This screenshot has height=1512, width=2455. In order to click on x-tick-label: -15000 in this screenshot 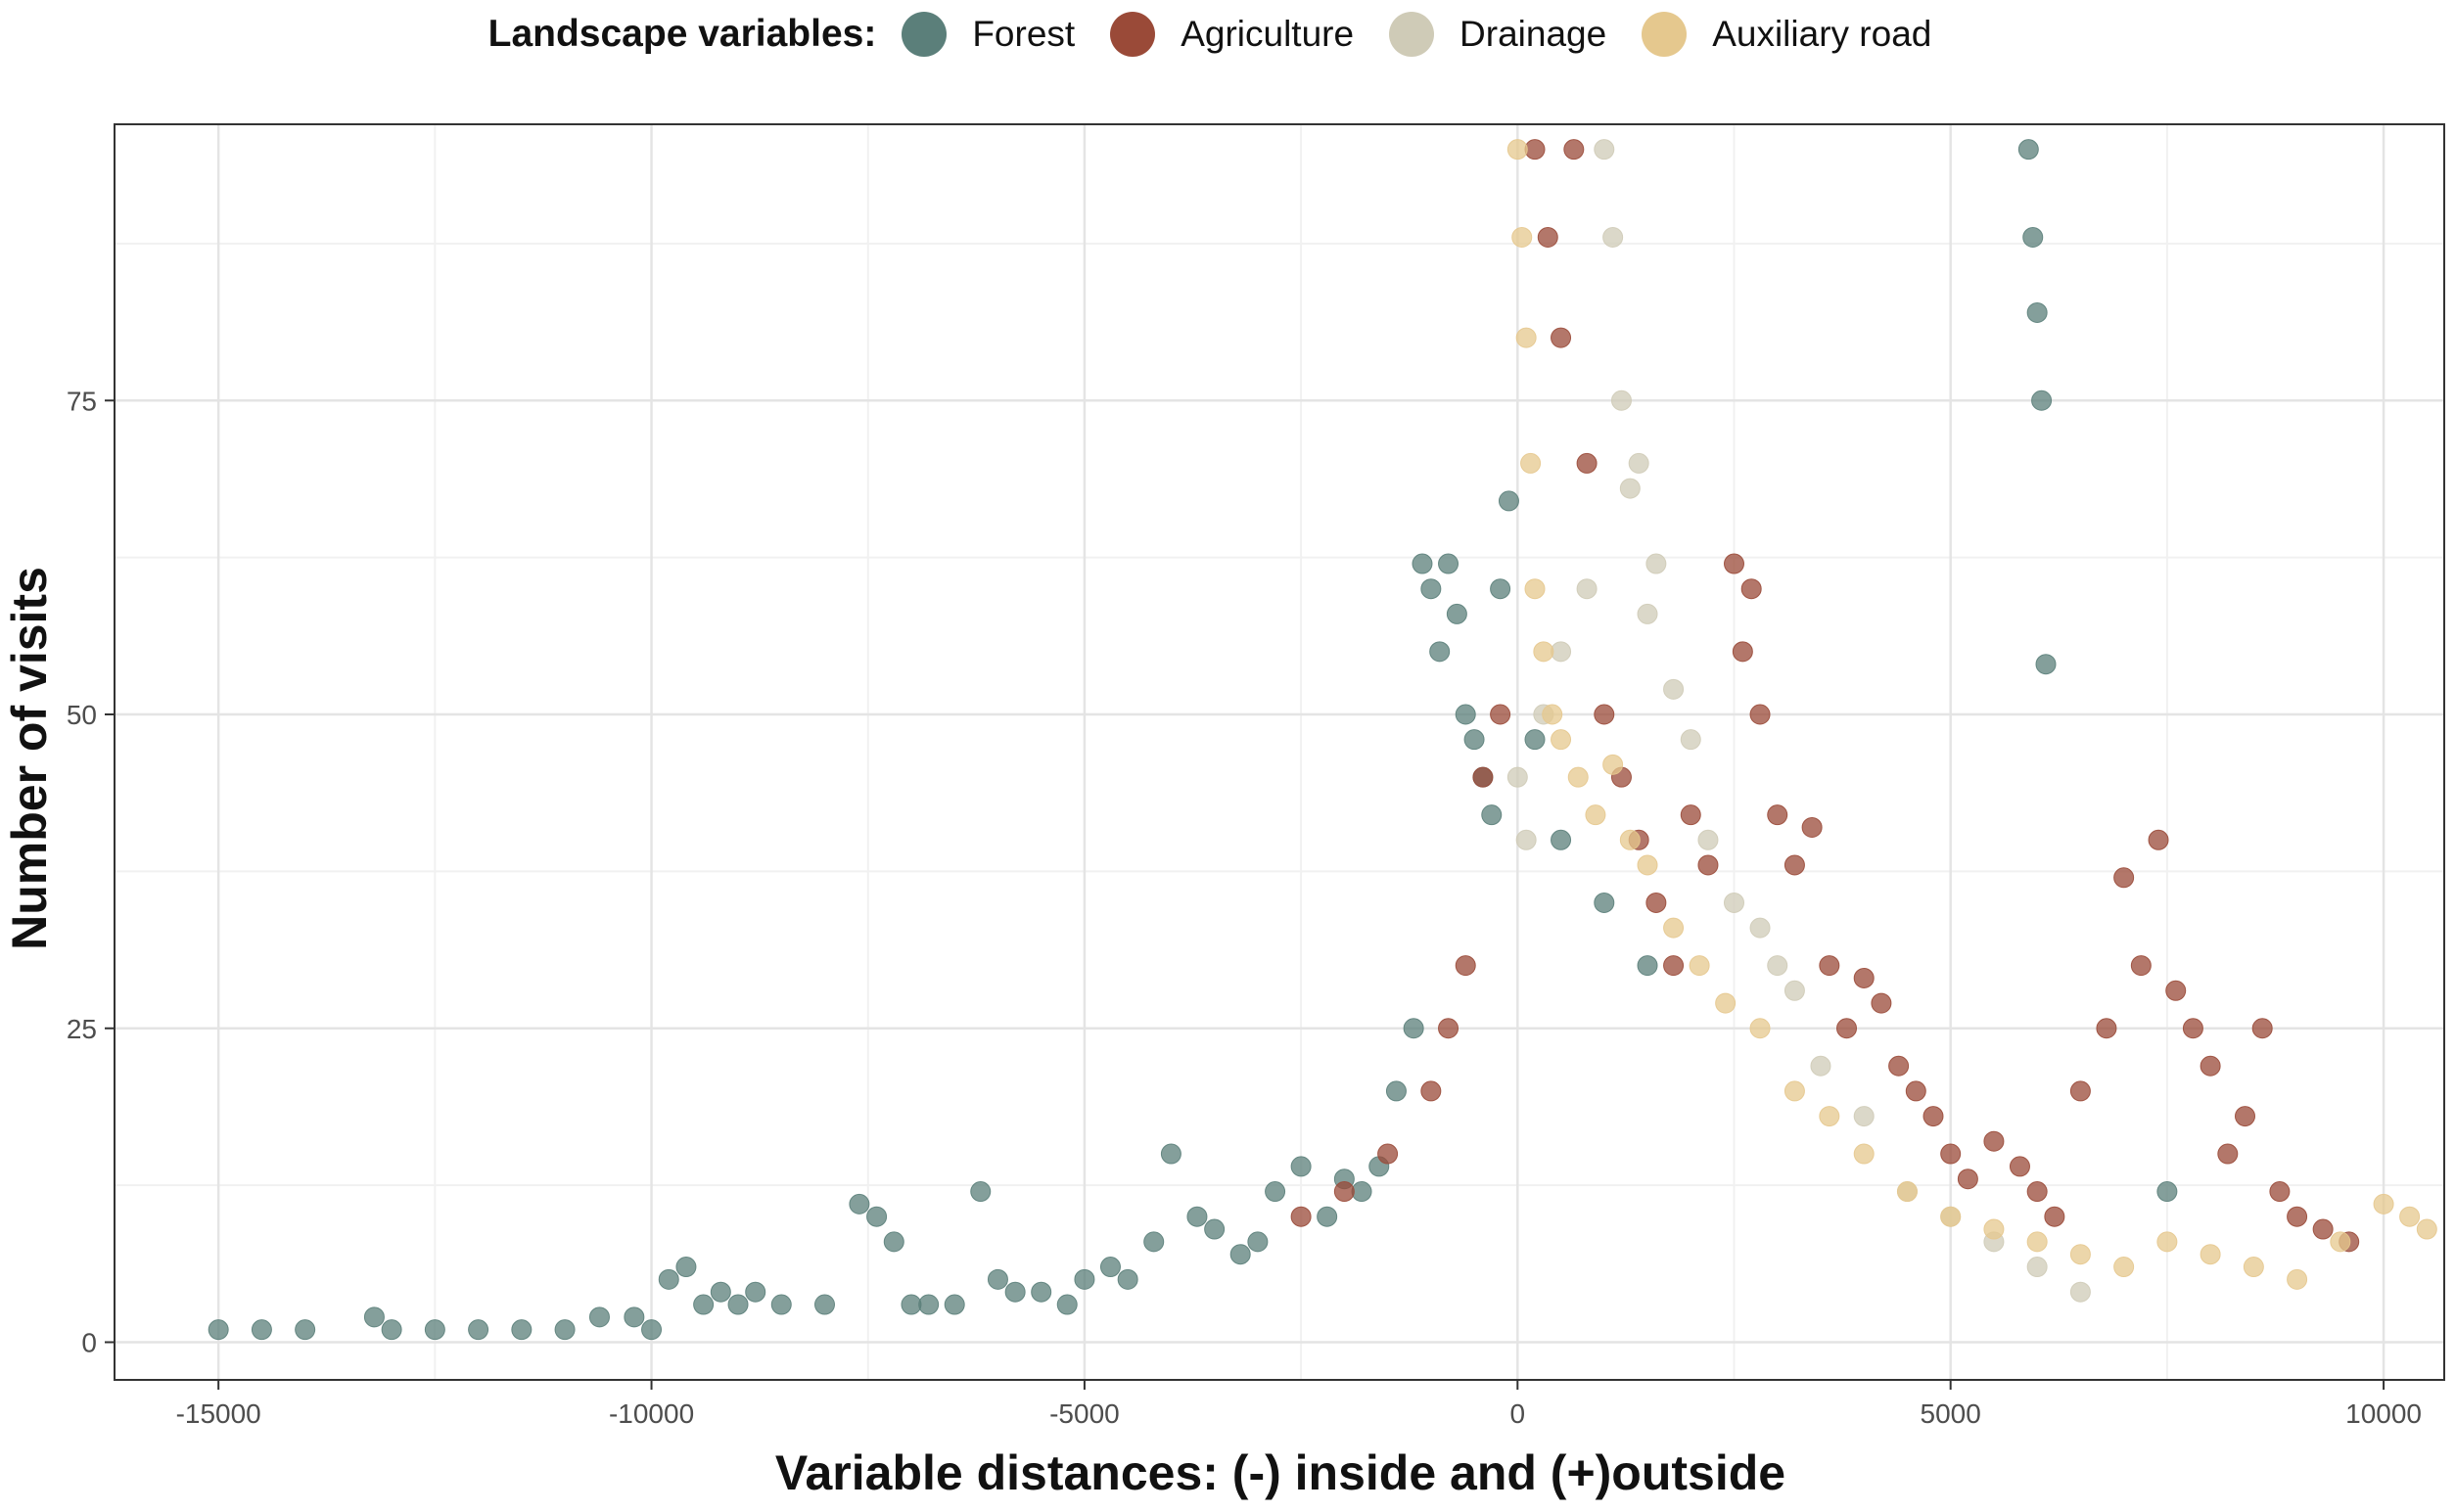, I will do `click(218, 1413)`.